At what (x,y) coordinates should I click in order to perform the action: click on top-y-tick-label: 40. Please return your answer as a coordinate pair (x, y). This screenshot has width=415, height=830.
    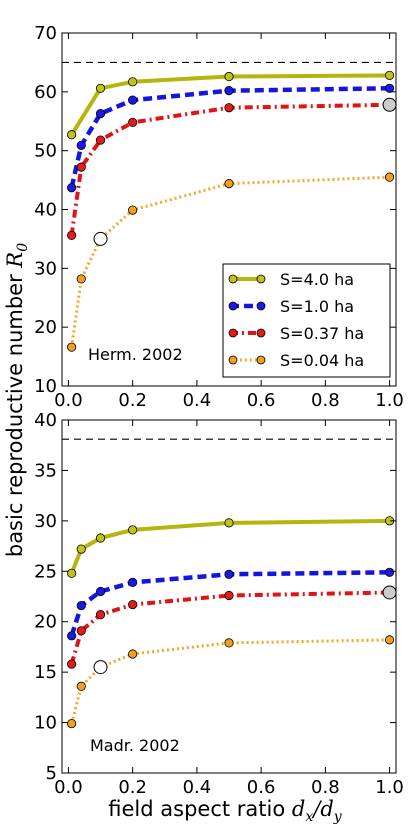
    Looking at the image, I should click on (45, 210).